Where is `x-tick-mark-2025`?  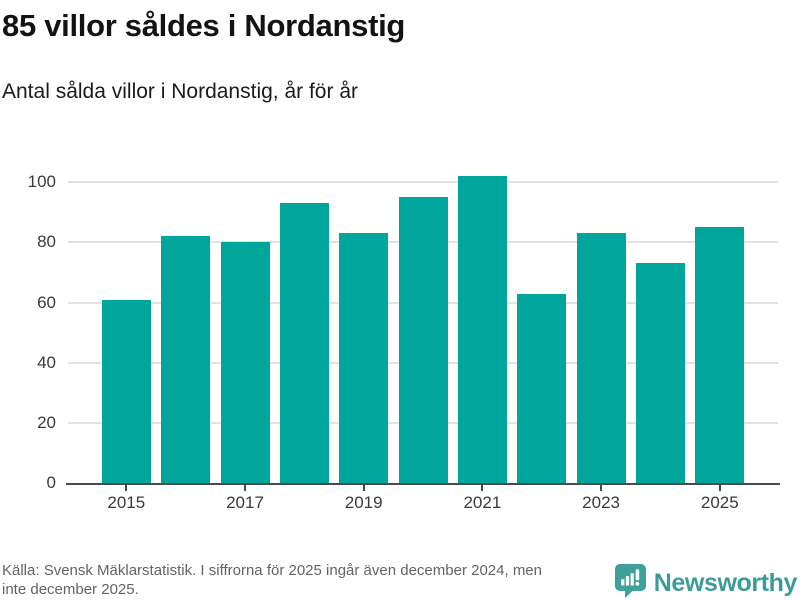
x-tick-mark-2025 is located at coordinates (719, 488).